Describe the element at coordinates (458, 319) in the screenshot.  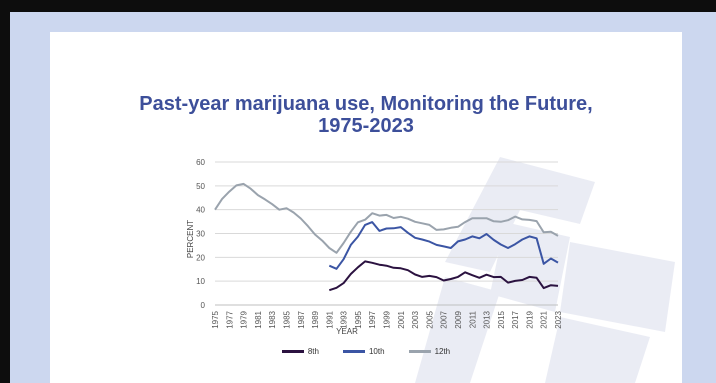
I see `x-tick-label: 2009` at that location.